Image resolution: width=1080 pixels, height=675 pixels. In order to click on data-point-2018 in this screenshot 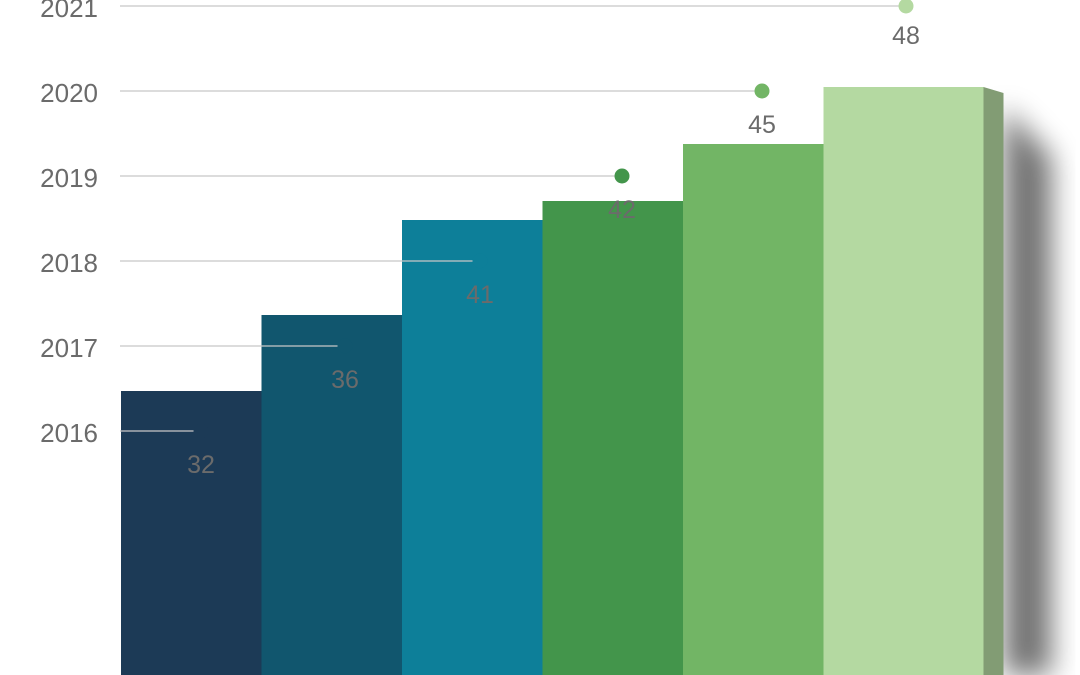, I will do `click(480, 261)`.